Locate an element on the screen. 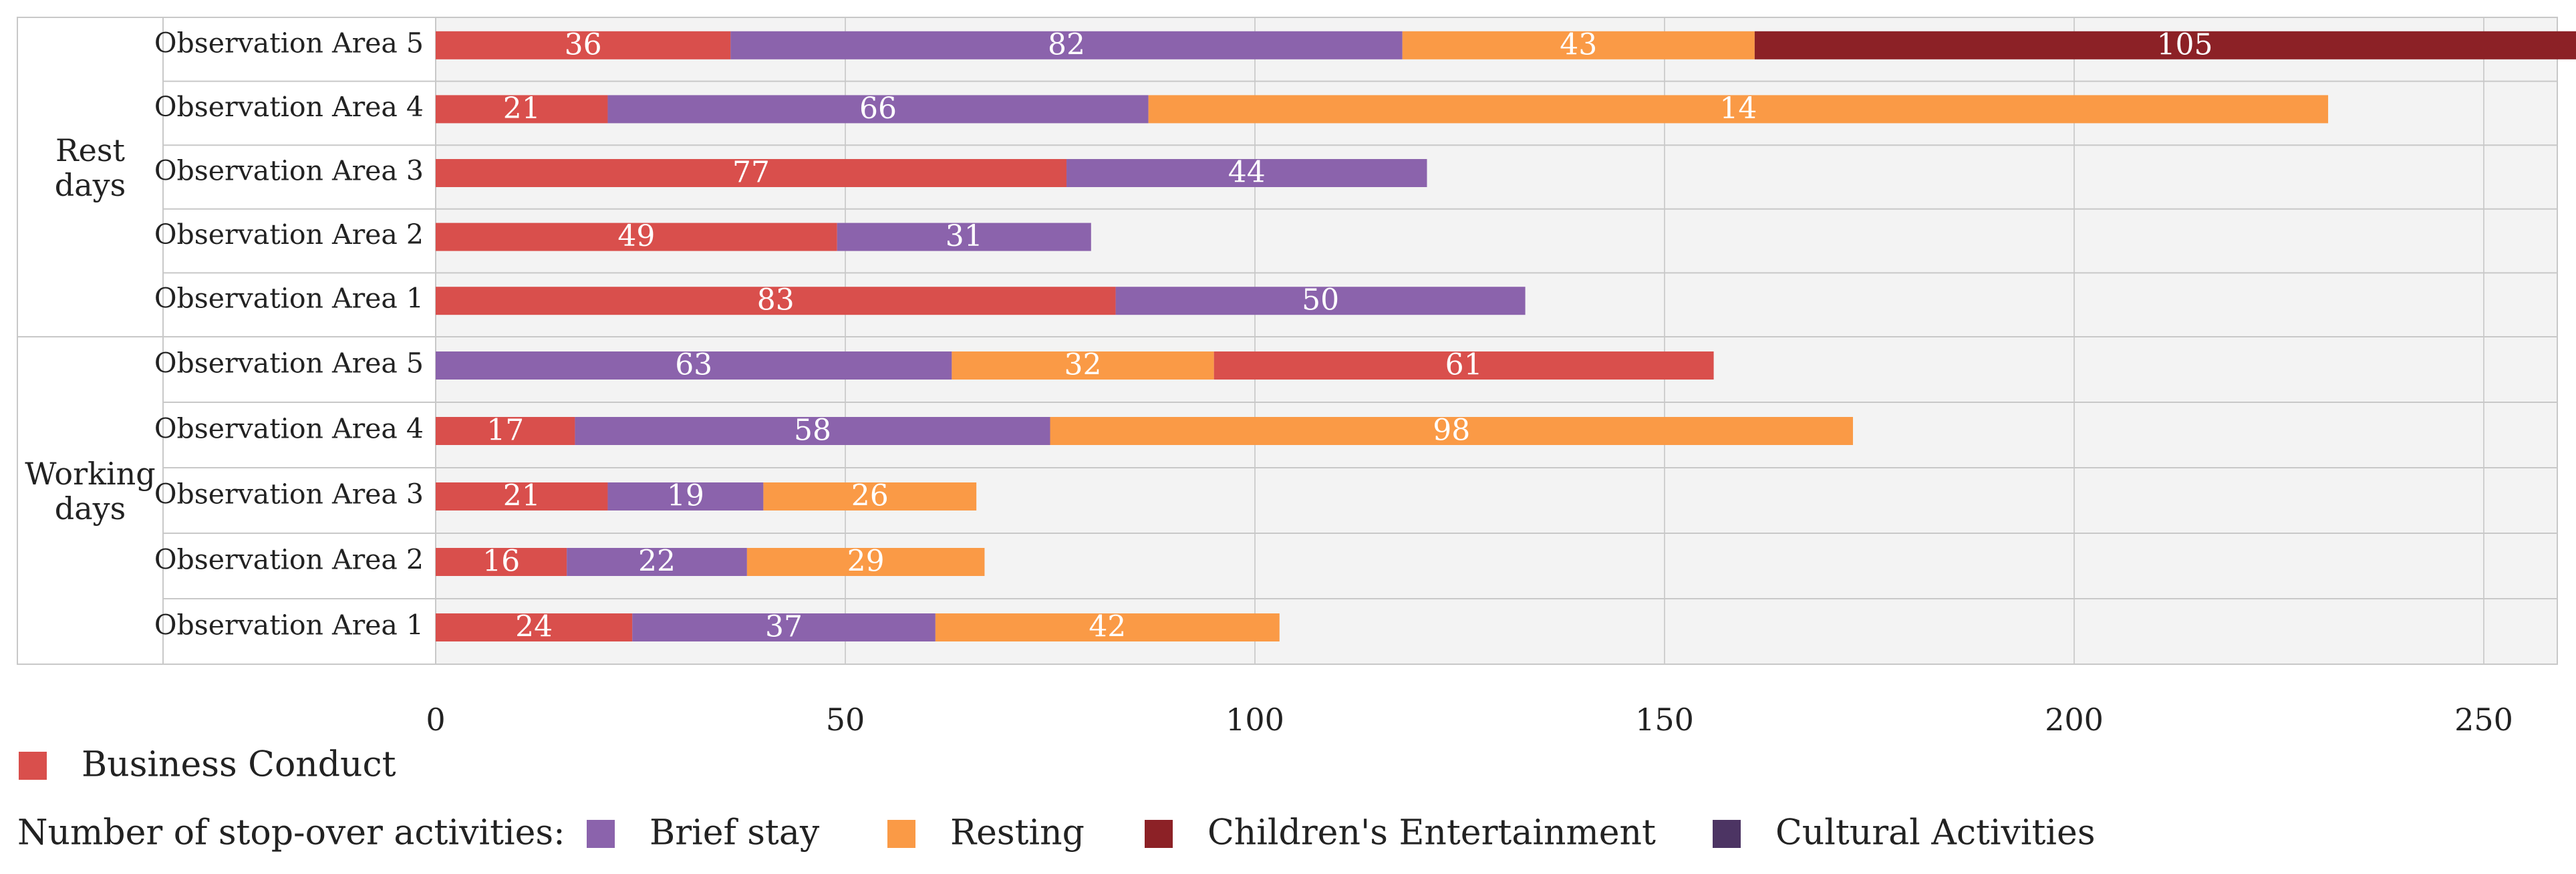 The height and width of the screenshot is (874, 2576). data-label: 66 is located at coordinates (878, 109).